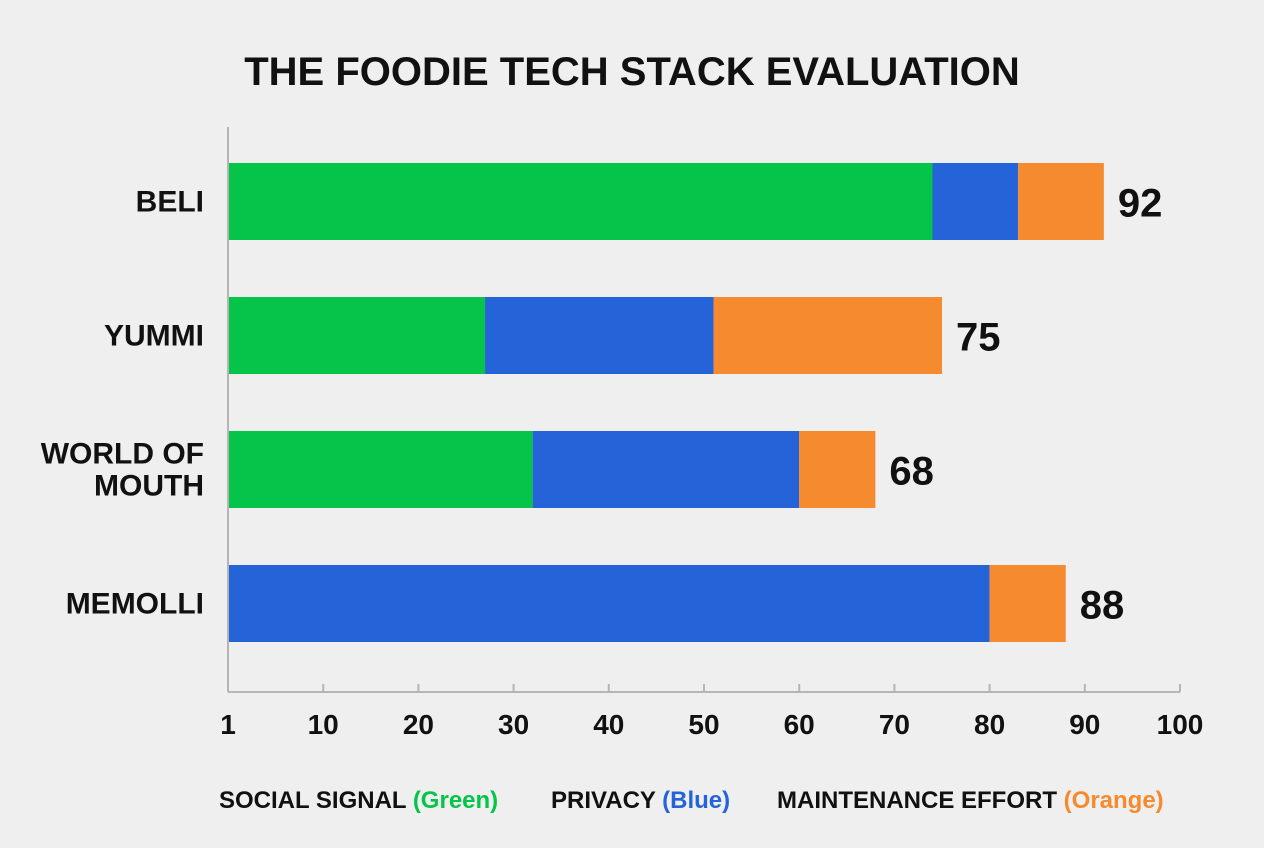 The image size is (1264, 848). What do you see at coordinates (696, 800) in the screenshot?
I see `legend-color-word: (Blue)` at bounding box center [696, 800].